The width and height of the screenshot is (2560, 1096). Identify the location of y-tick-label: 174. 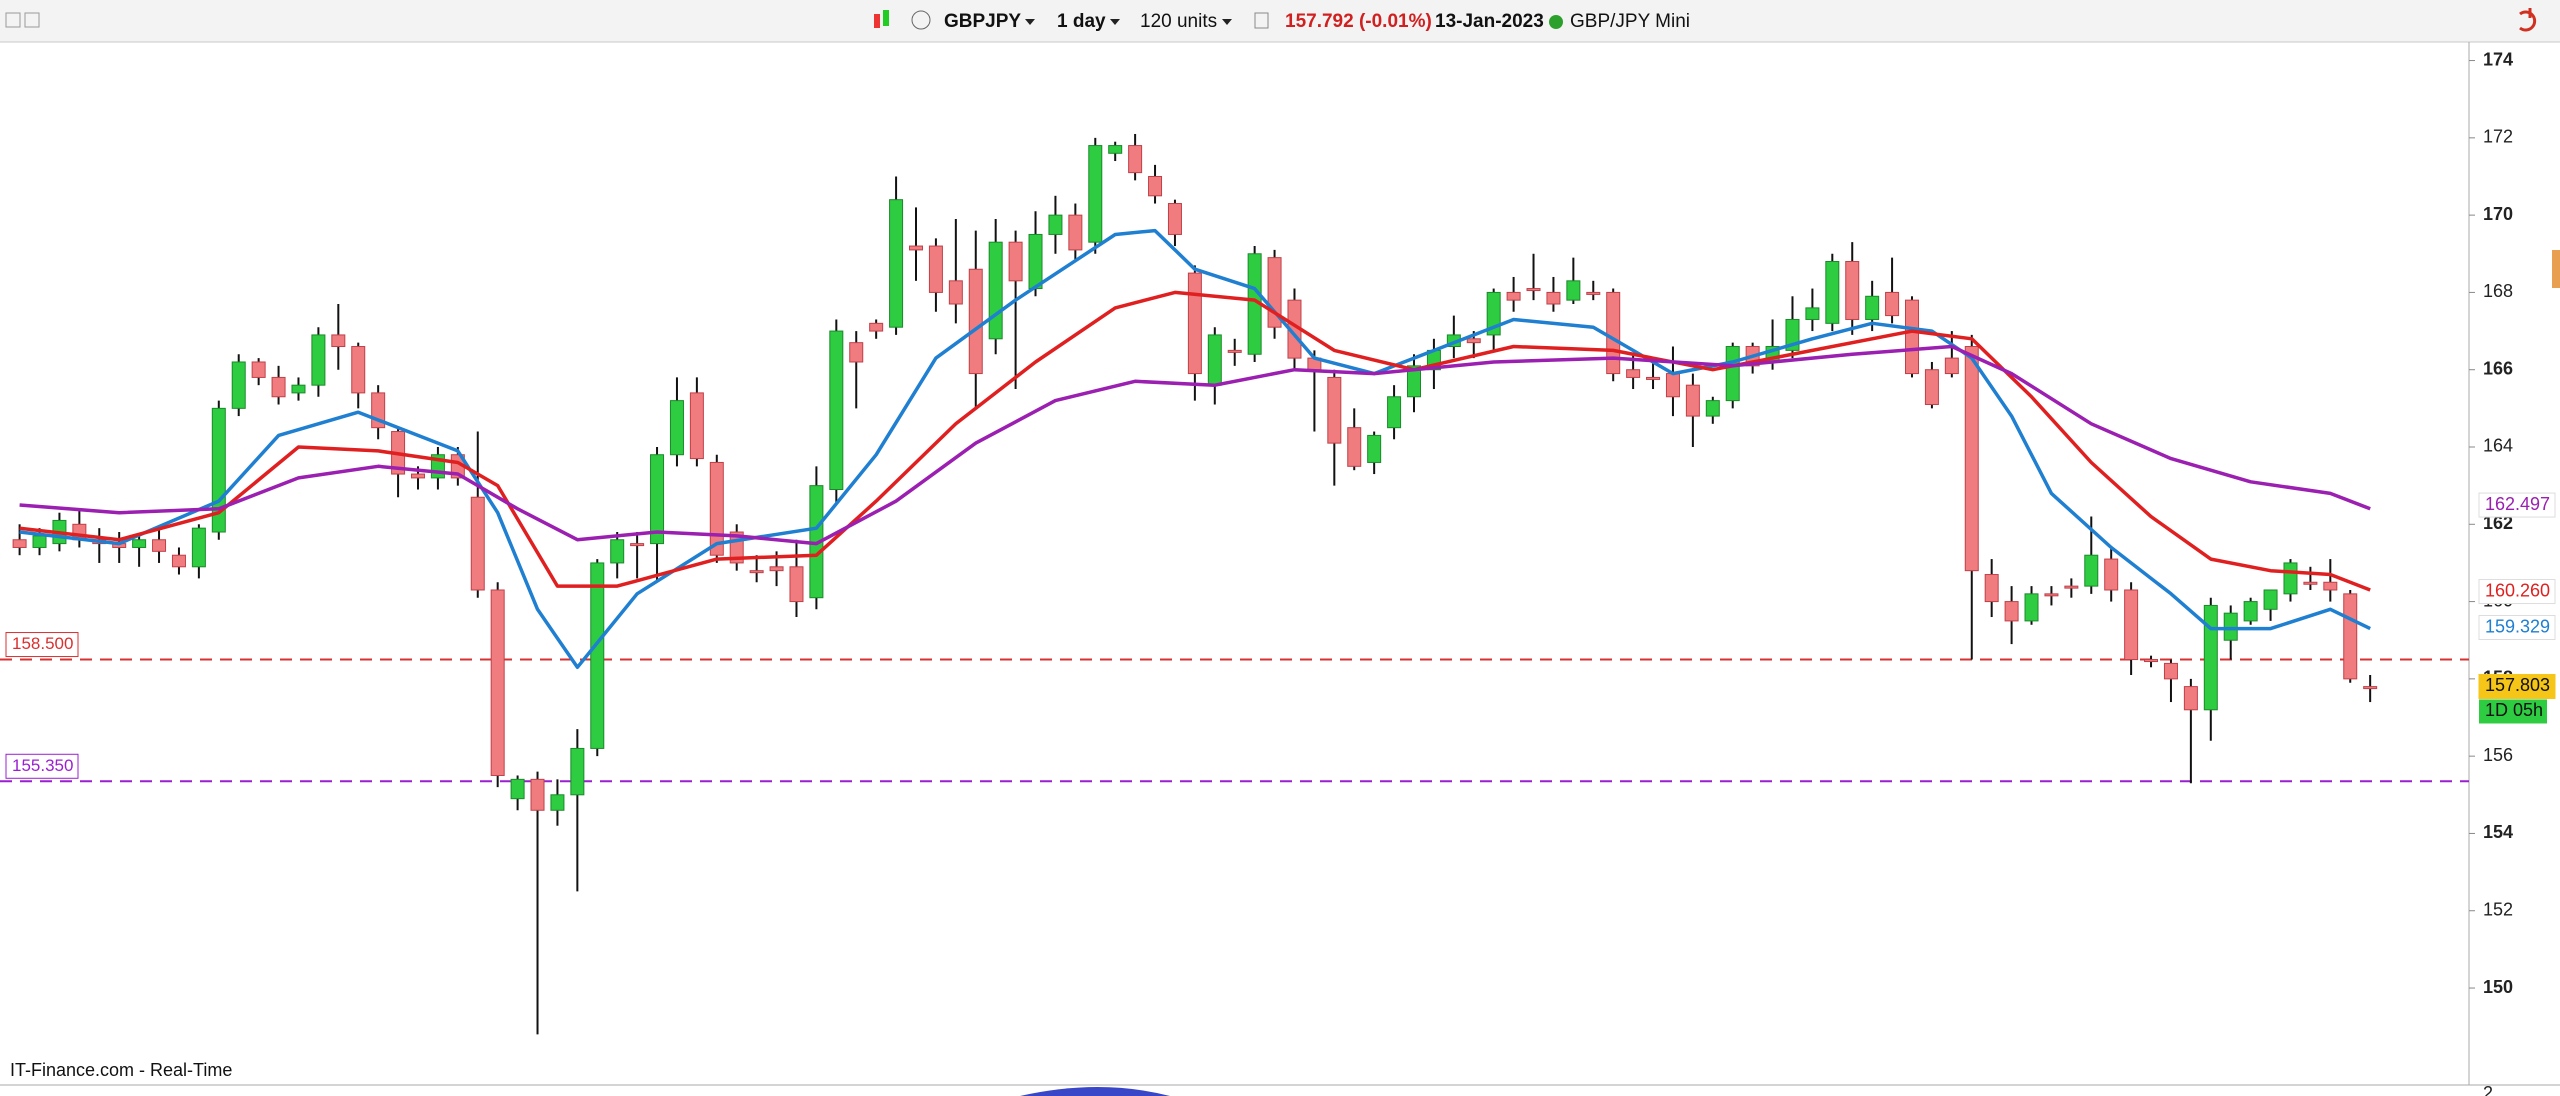
(2498, 59).